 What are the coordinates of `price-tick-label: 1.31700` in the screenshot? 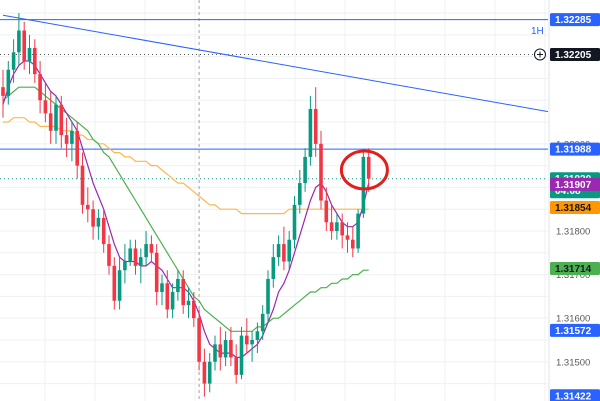 It's located at (573, 275).